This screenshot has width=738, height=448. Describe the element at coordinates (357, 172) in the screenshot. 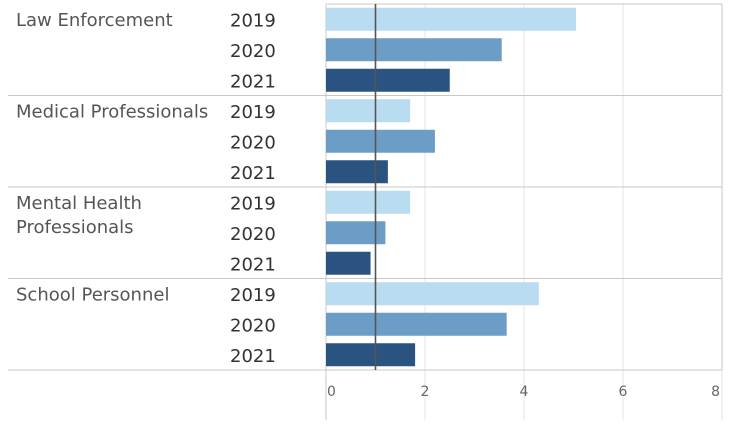

I see `bar-1-2021` at that location.